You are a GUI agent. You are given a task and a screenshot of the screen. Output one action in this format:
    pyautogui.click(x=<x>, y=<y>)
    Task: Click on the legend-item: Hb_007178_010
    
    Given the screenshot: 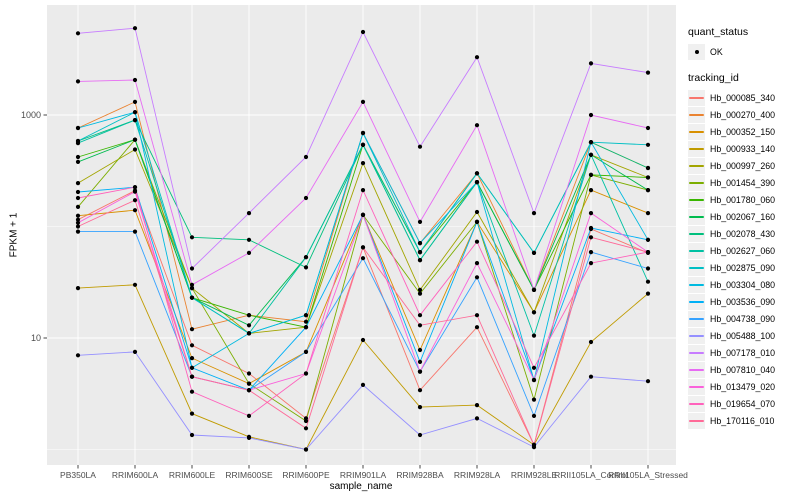 What is the action you would take?
    pyautogui.click(x=731, y=352)
    